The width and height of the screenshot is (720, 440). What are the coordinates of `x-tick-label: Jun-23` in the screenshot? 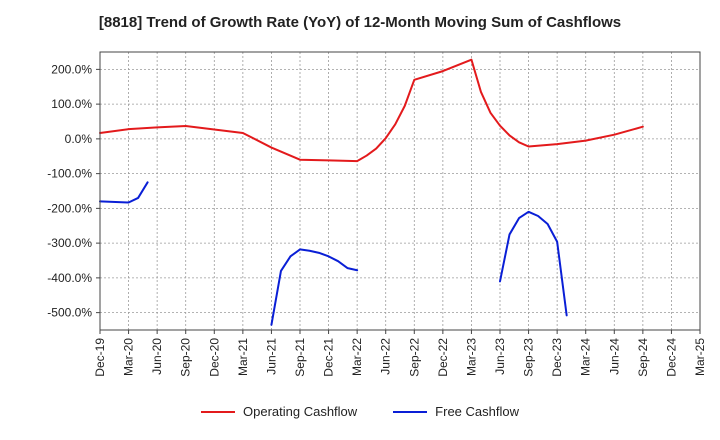 It's located at (500, 356).